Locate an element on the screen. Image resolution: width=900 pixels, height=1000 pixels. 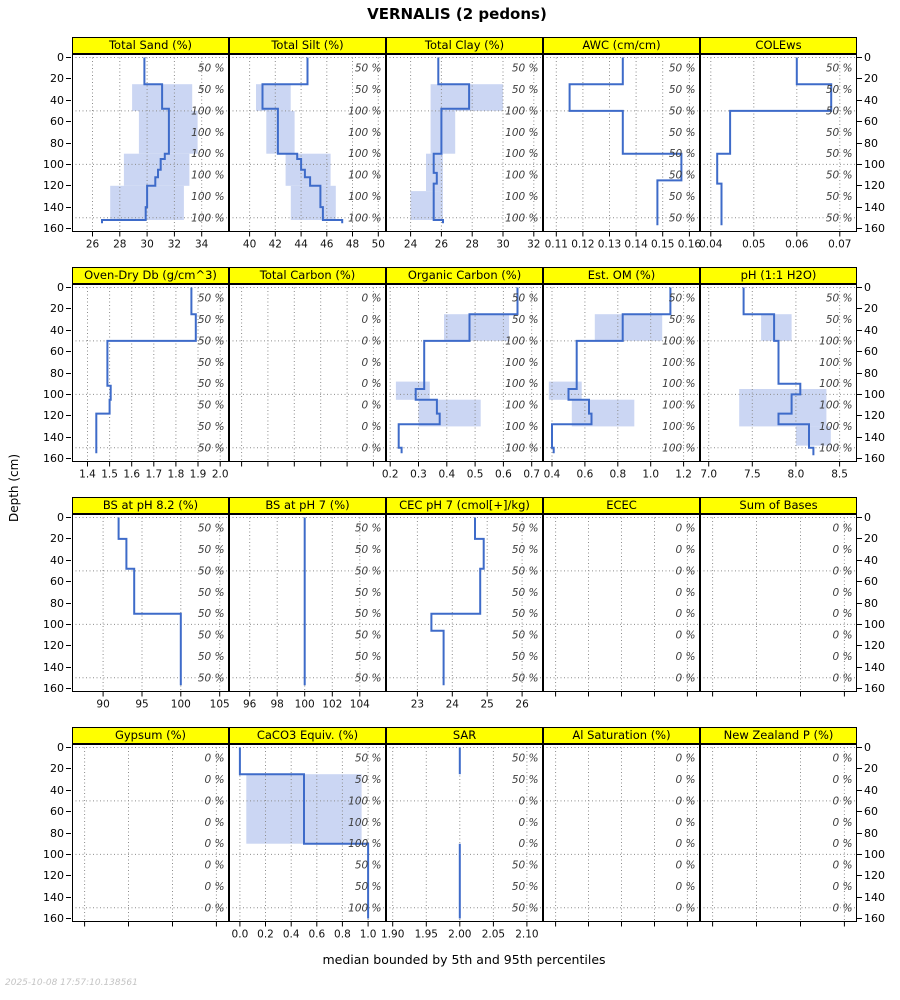
x-axis-tick-label: 0.8 is located at coordinates (617, 475).